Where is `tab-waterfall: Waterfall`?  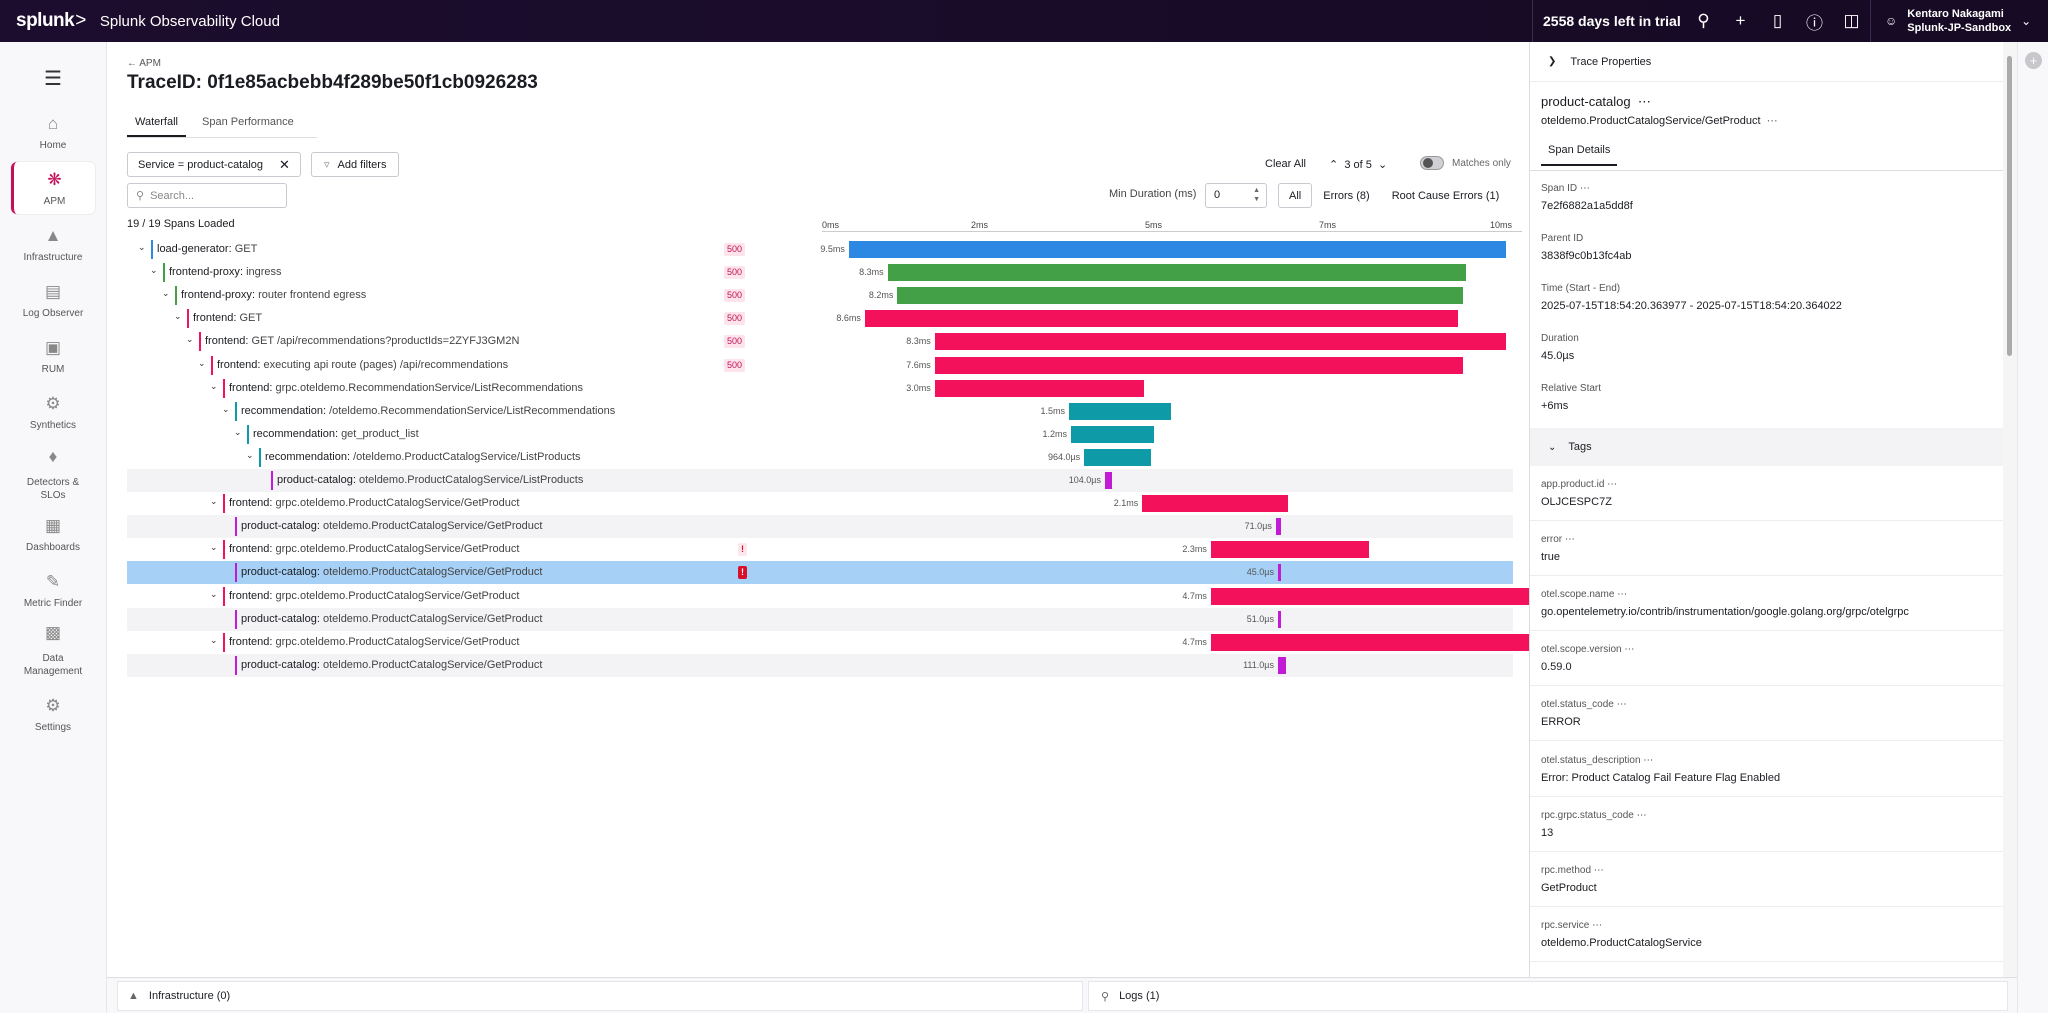 tab-waterfall: Waterfall is located at coordinates (156, 123).